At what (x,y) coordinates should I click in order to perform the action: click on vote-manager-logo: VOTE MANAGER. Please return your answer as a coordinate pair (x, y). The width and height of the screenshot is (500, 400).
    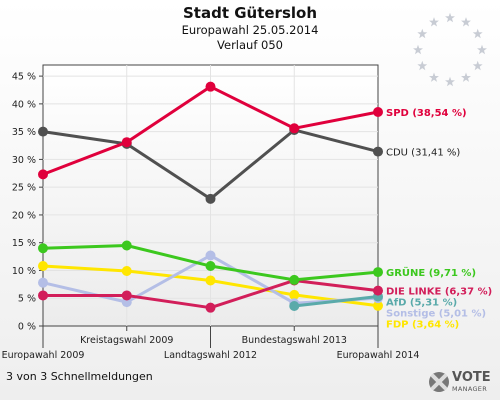
    Looking at the image, I should click on (460, 381).